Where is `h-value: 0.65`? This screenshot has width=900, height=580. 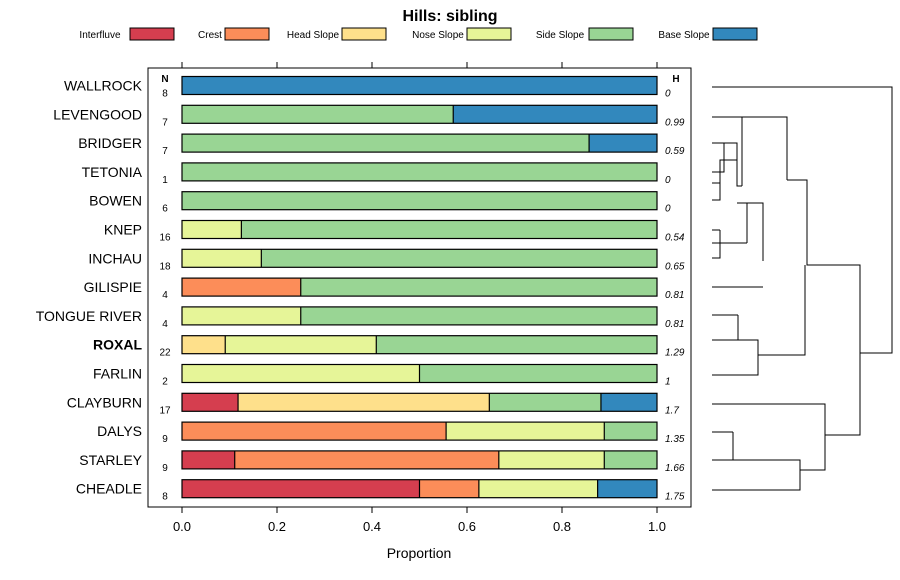
h-value: 0.65 is located at coordinates (675, 266).